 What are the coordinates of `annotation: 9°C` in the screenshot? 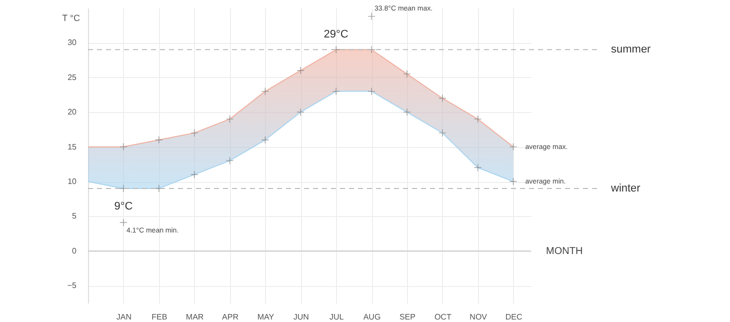 It's located at (123, 206).